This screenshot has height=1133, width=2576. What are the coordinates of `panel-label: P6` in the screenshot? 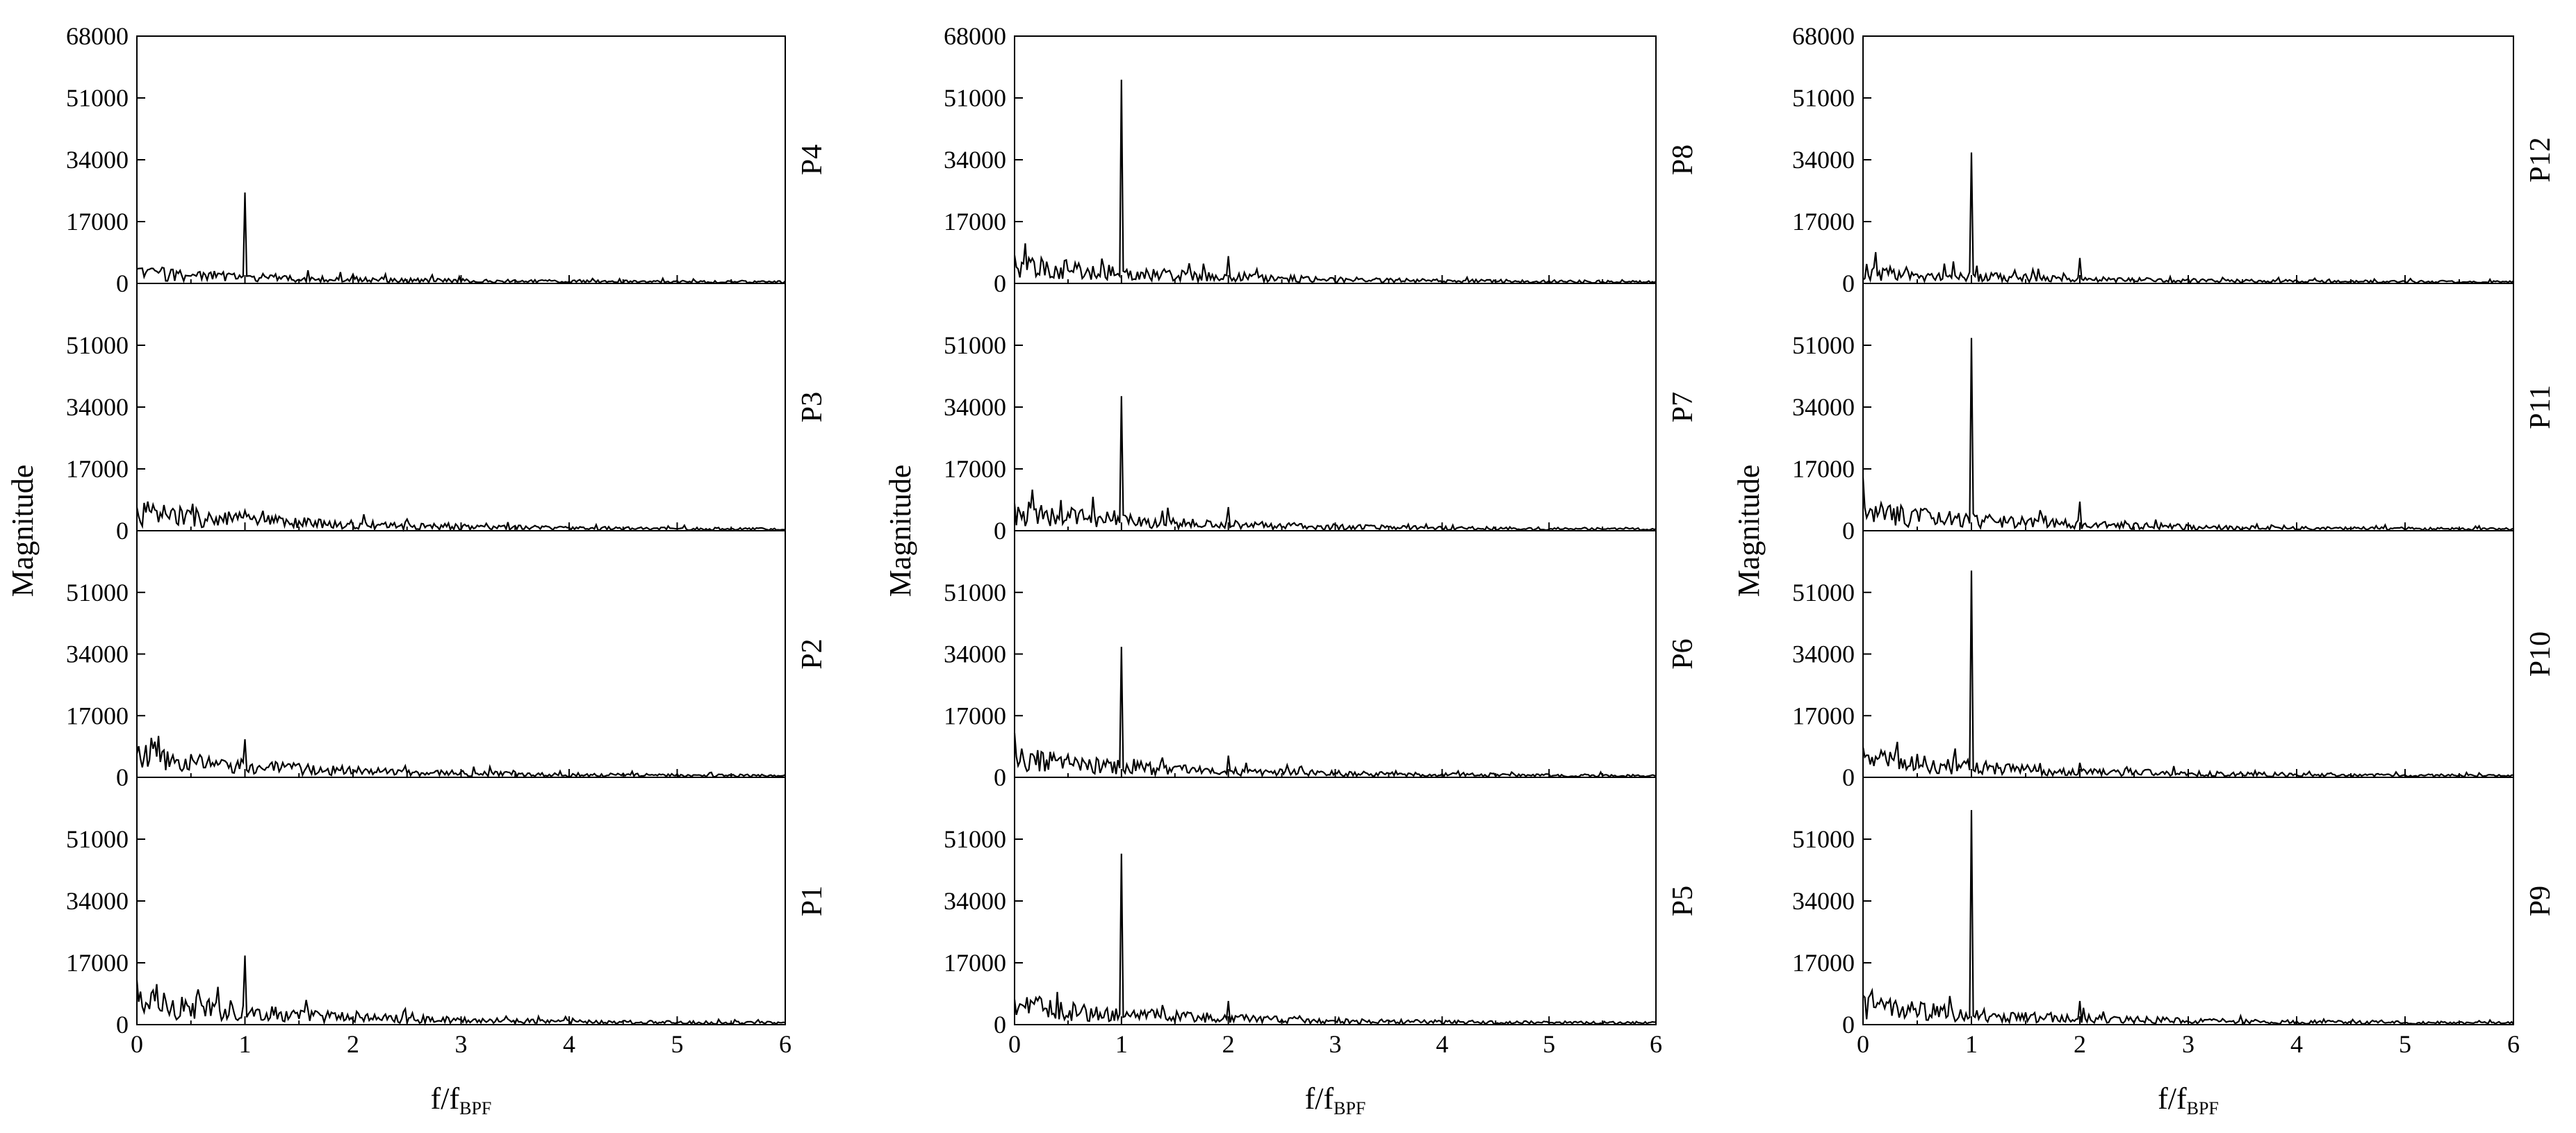 It's located at (1683, 653).